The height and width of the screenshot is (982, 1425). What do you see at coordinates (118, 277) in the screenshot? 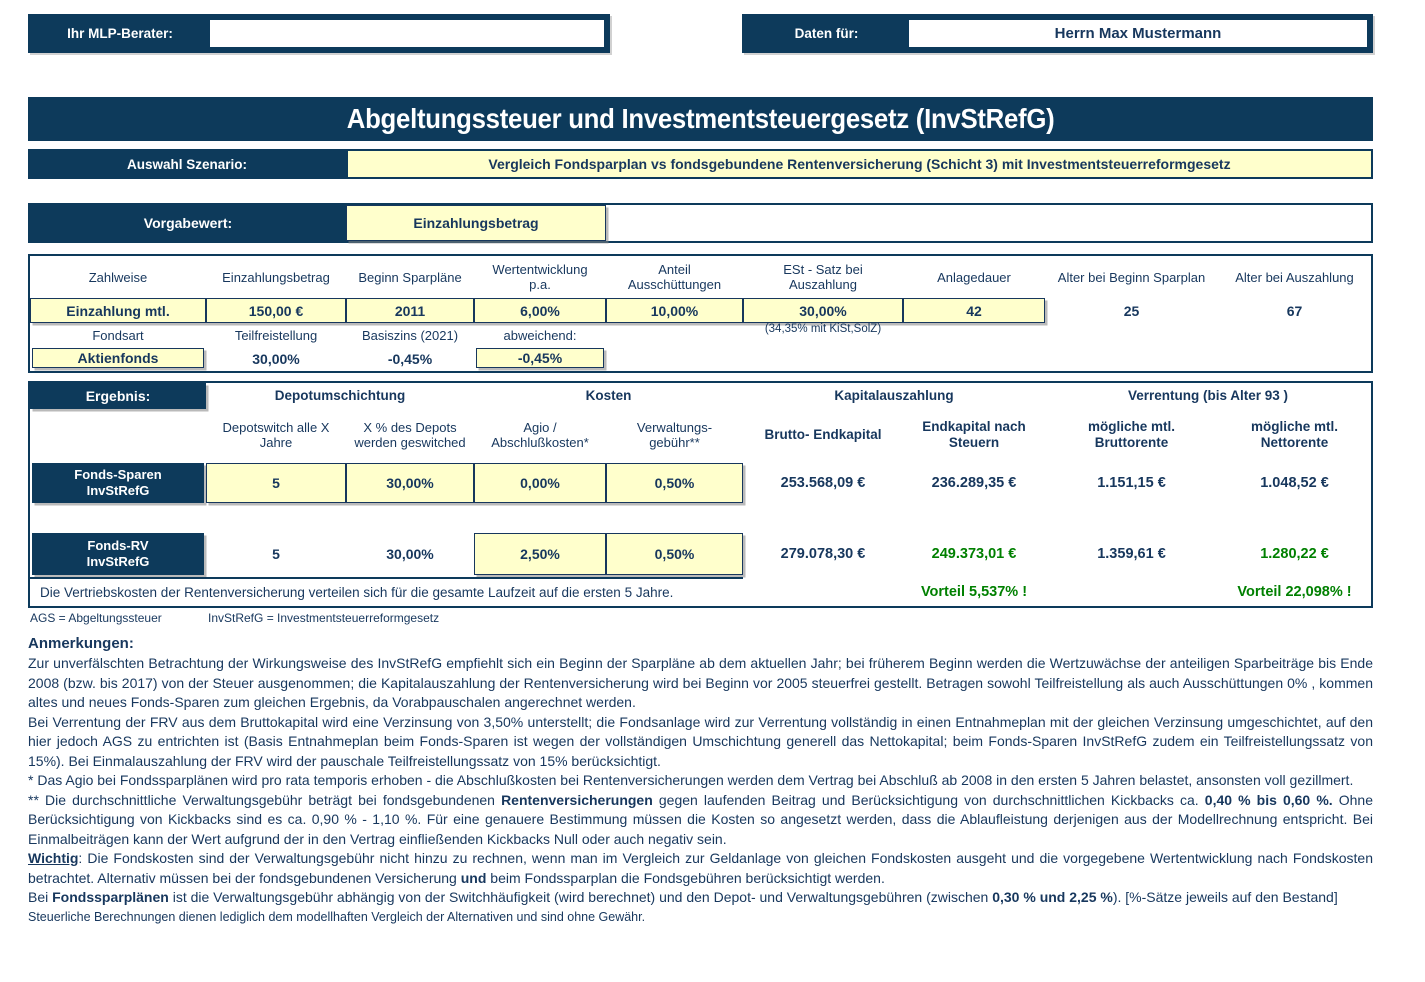
I see `param-header-zahlweise: Zahlweise` at bounding box center [118, 277].